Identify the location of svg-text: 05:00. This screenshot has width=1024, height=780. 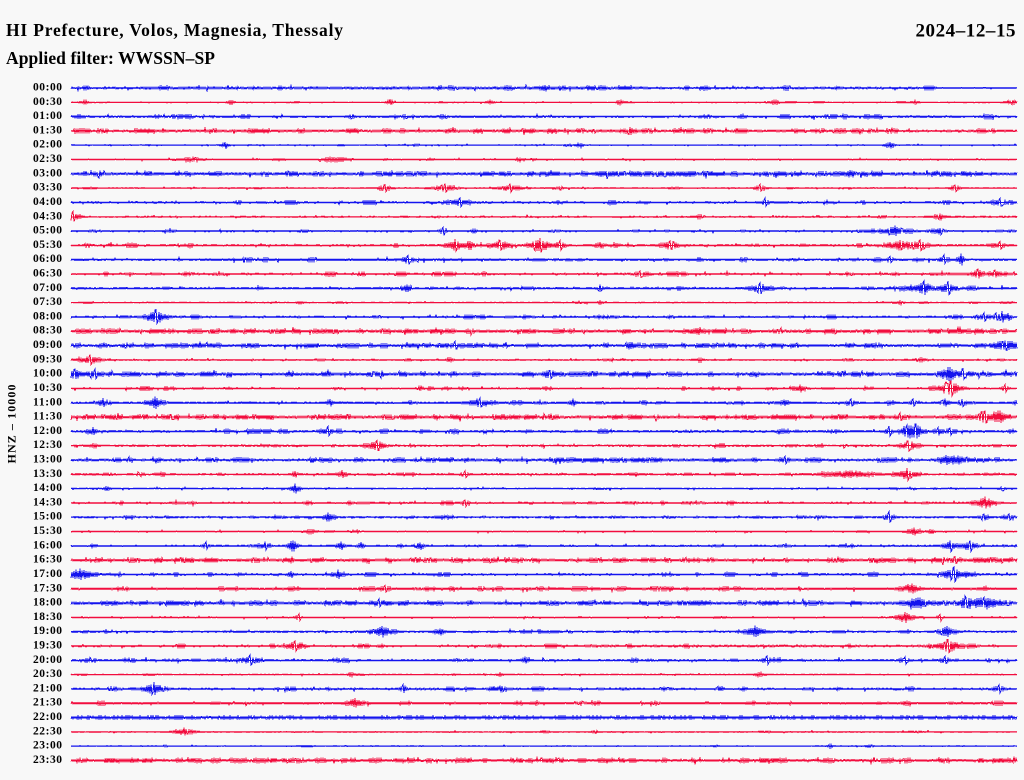
(47, 231).